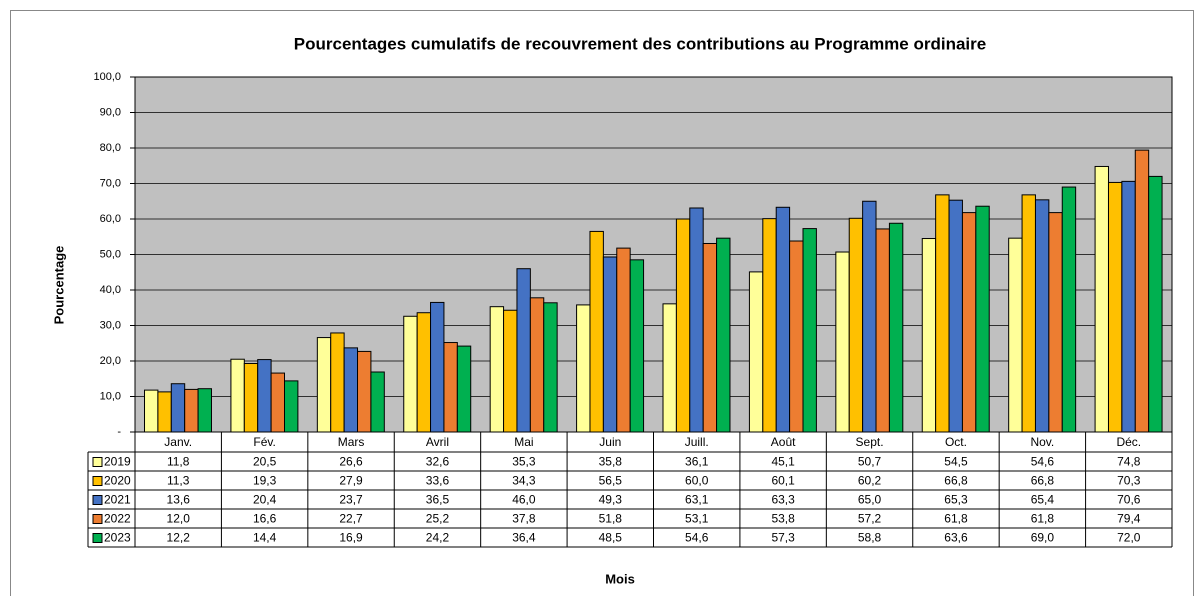  I want to click on legend-label: 2023, so click(117, 538).